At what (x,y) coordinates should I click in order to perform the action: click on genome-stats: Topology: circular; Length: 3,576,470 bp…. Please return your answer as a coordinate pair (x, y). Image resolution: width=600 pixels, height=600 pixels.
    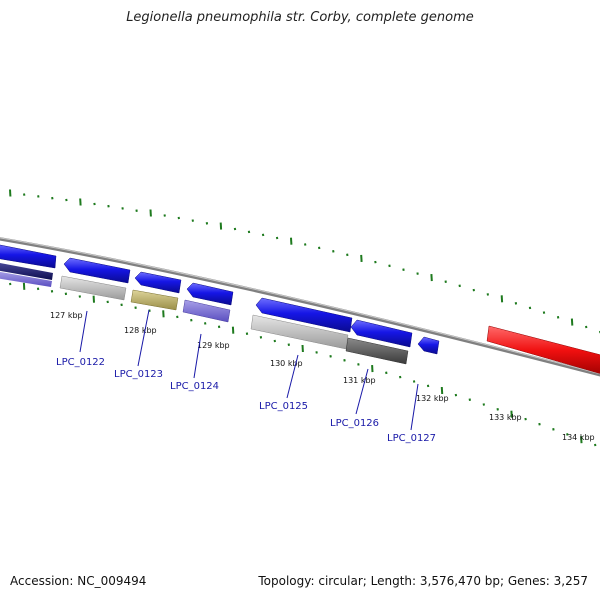
    Looking at the image, I should click on (423, 581).